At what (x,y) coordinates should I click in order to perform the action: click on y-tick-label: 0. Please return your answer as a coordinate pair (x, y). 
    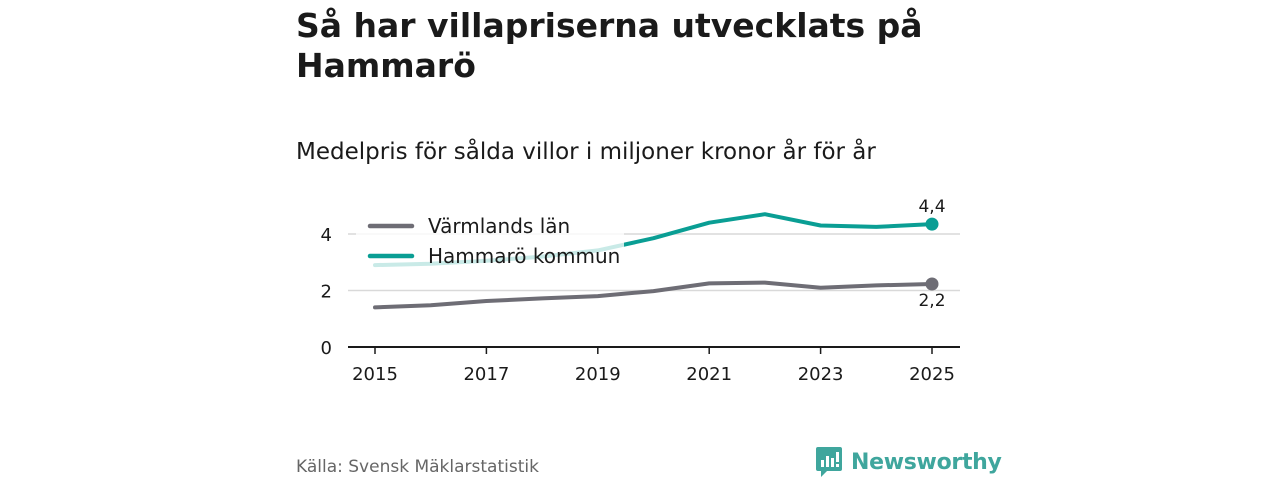
    Looking at the image, I should click on (326, 348).